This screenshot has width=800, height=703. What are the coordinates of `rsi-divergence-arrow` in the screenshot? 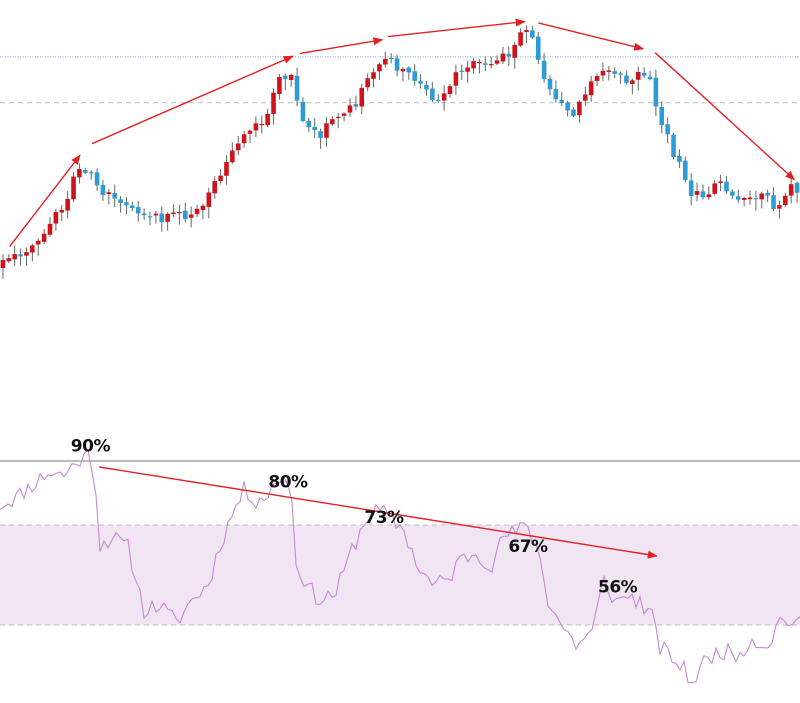 It's located at (378, 512).